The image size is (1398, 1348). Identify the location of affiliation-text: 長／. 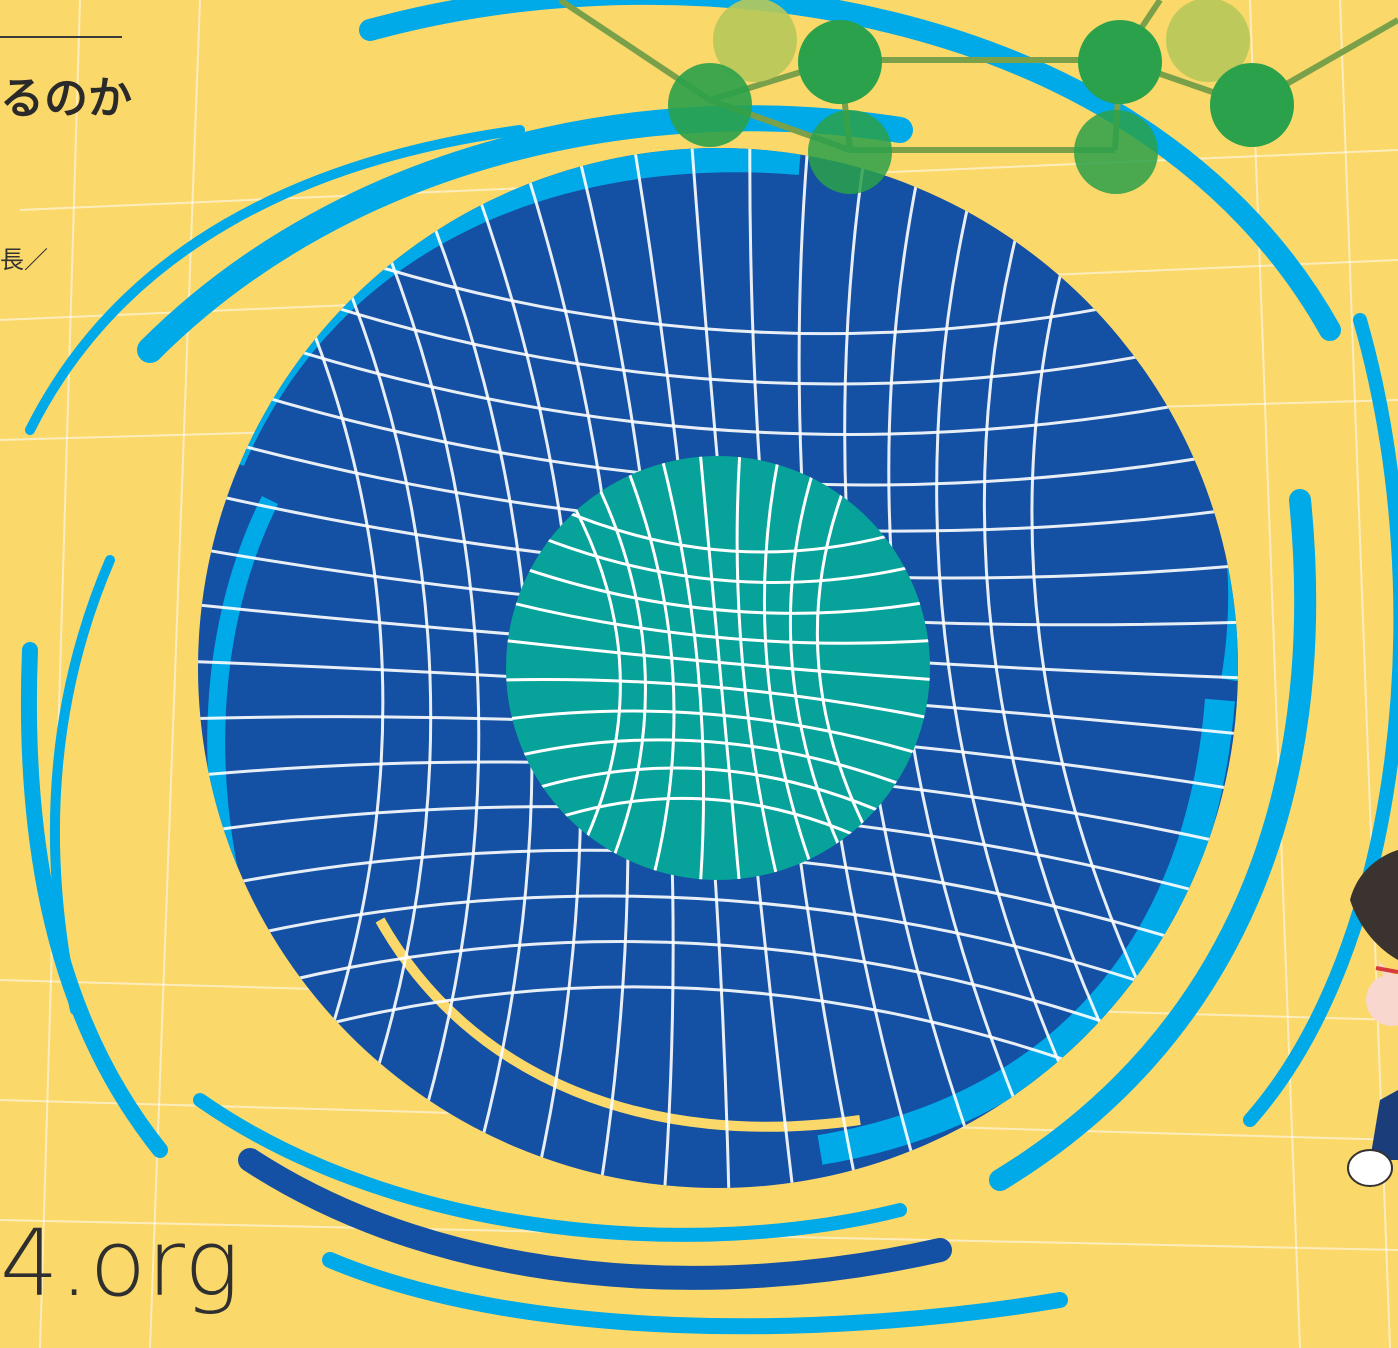
(24, 260).